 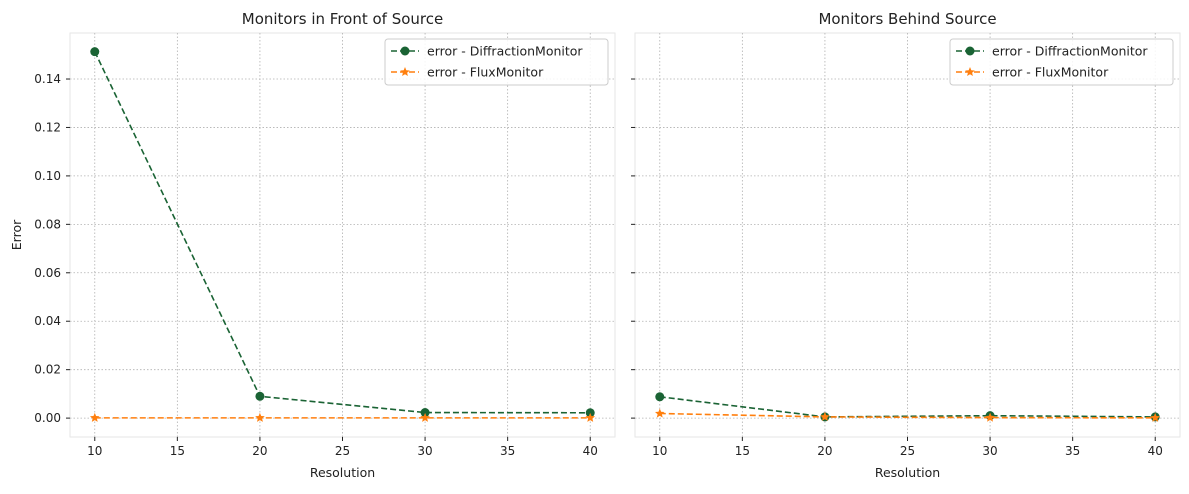 I want to click on y-tick-label: 0.08, so click(x=47, y=224).